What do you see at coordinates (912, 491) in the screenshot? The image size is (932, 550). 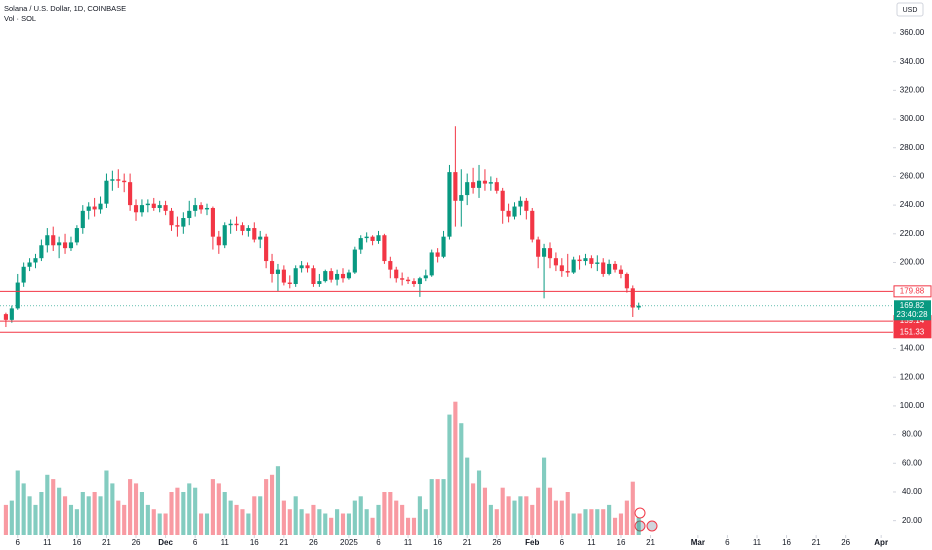 I see `y-tick-label: 40.00` at bounding box center [912, 491].